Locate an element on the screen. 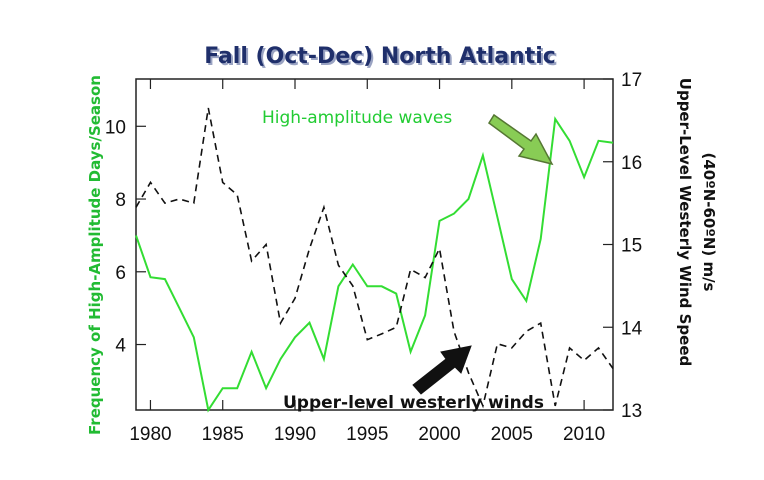 This screenshot has width=764, height=480. y-axis-right-label-line1: Upper-Level Westerly Wind Speed is located at coordinates (685, 222).